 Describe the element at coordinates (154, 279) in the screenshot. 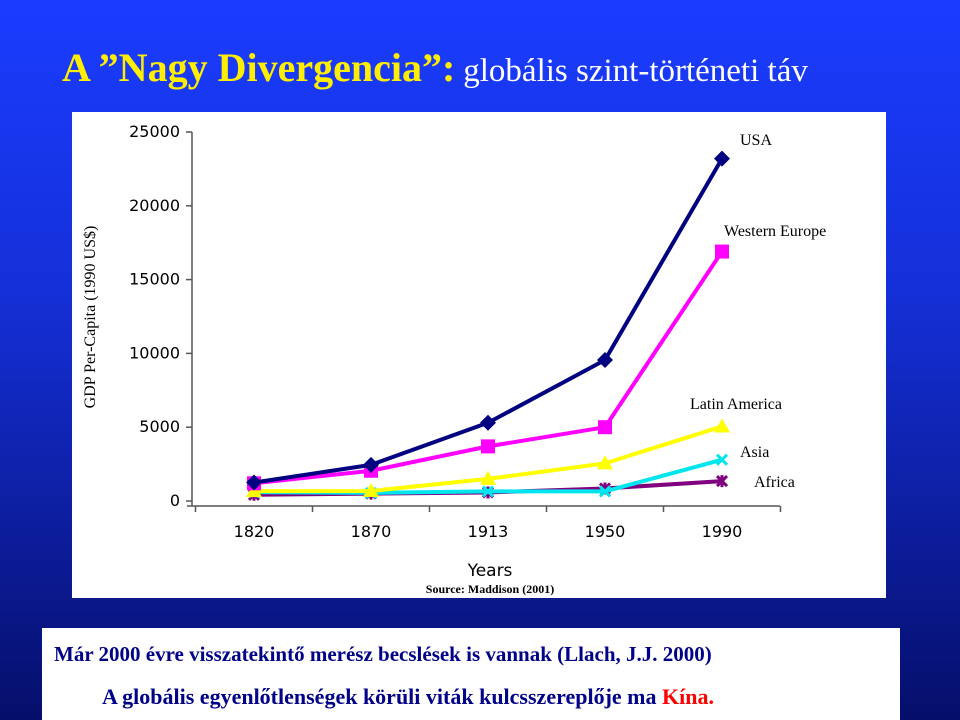

I see `y-tick-label: 15000` at that location.